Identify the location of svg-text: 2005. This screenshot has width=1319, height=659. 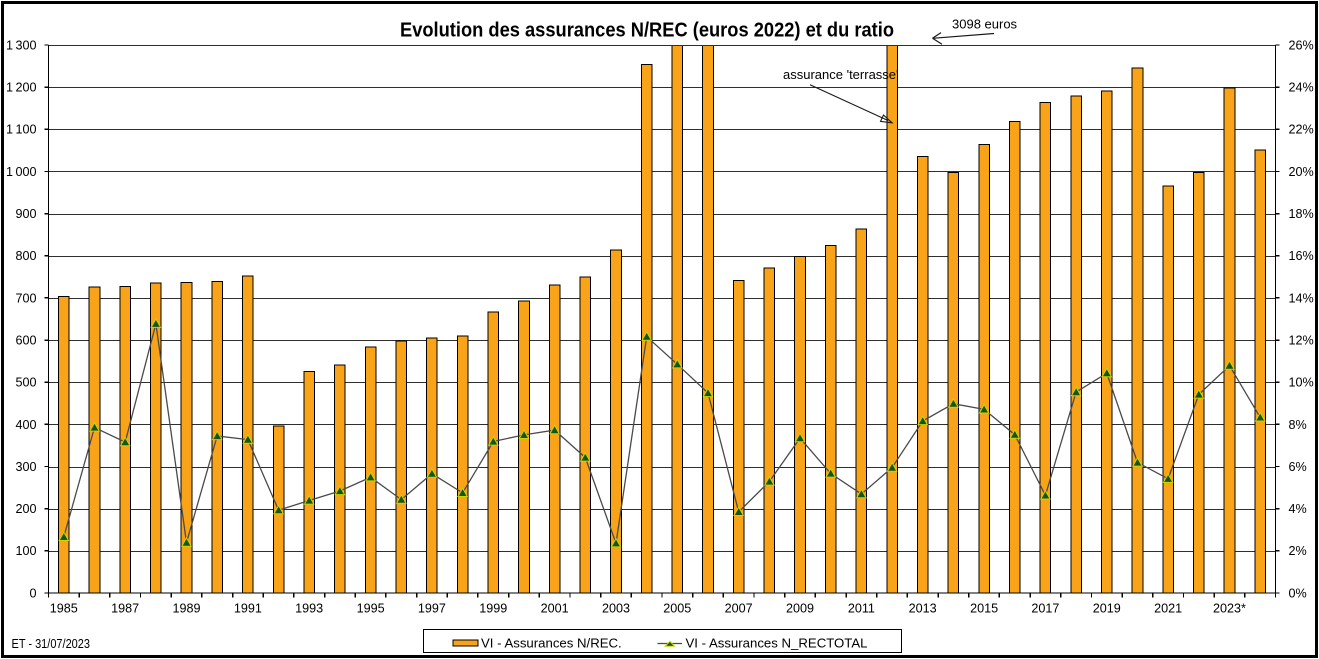
(677, 609).